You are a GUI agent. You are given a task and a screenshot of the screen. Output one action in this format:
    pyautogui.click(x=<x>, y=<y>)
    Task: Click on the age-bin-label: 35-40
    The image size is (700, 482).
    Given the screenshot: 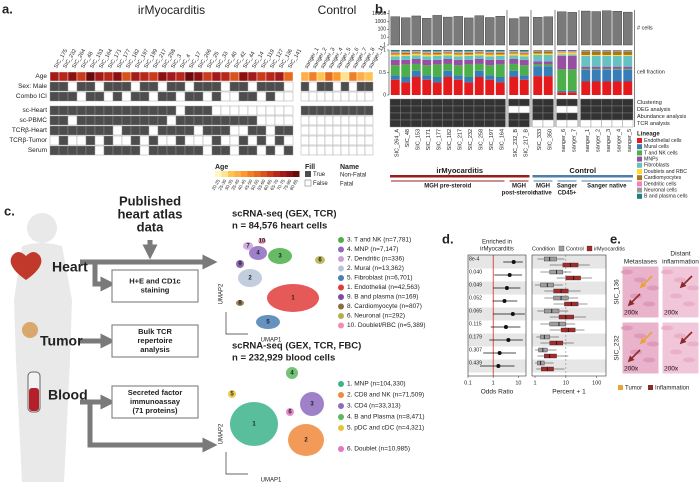 What is the action you would take?
    pyautogui.click(x=235, y=184)
    